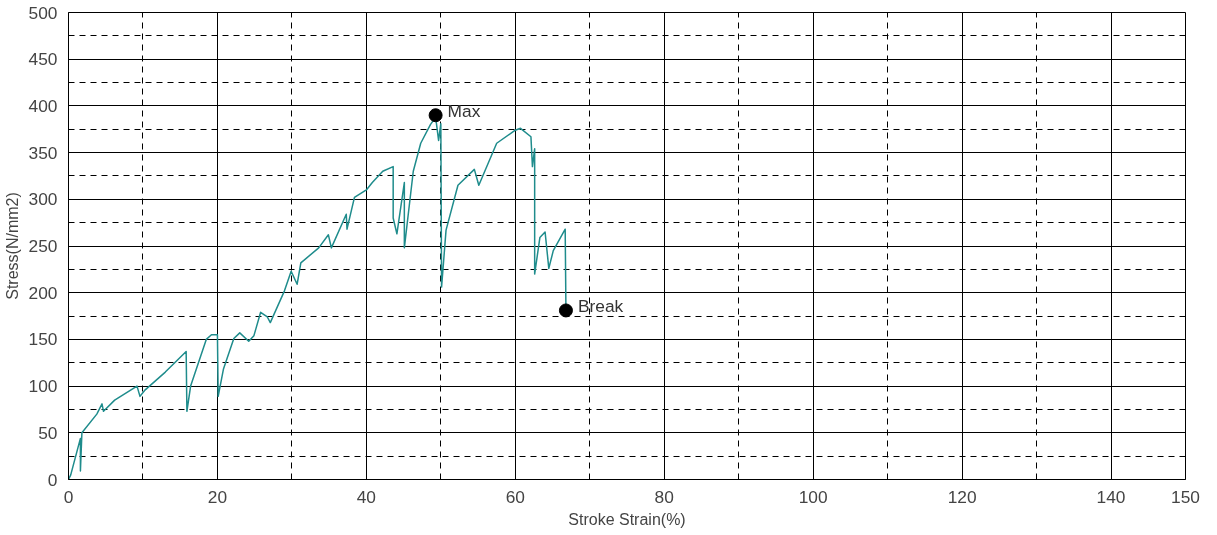  What do you see at coordinates (12, 246) in the screenshot?
I see `y-axis-title: Stress(N/mm2)` at bounding box center [12, 246].